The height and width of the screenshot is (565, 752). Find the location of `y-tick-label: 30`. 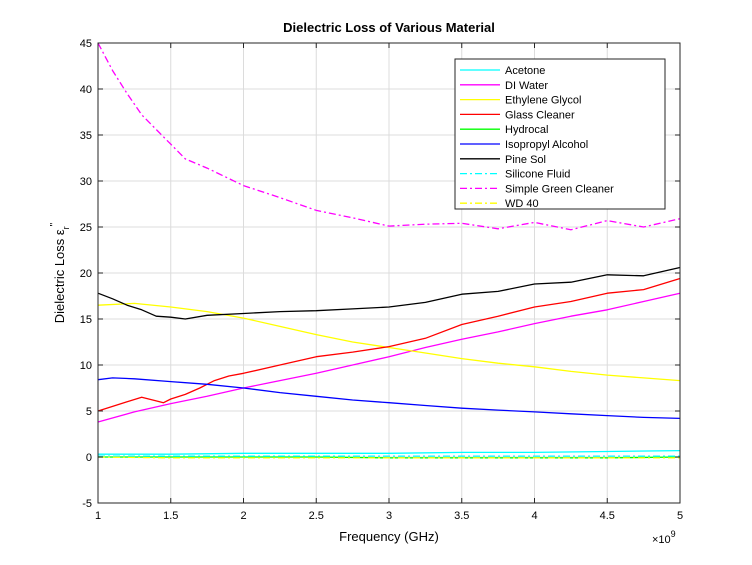

y-tick-label: 30 is located at coordinates (86, 182).